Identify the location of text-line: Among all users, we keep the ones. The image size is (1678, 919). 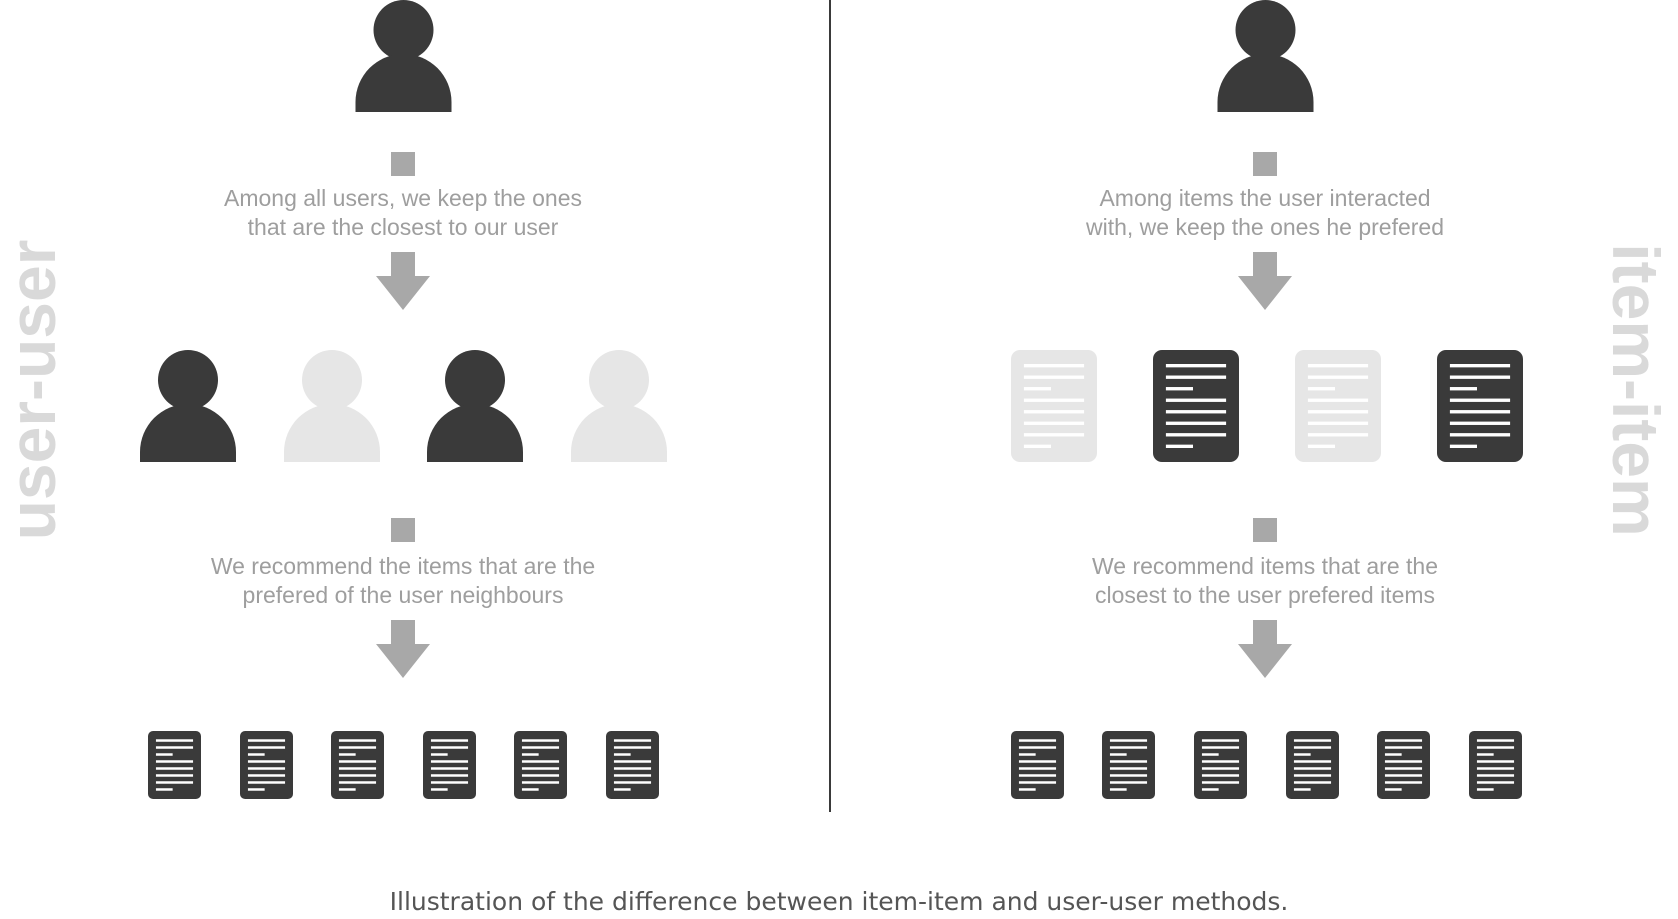
(403, 198).